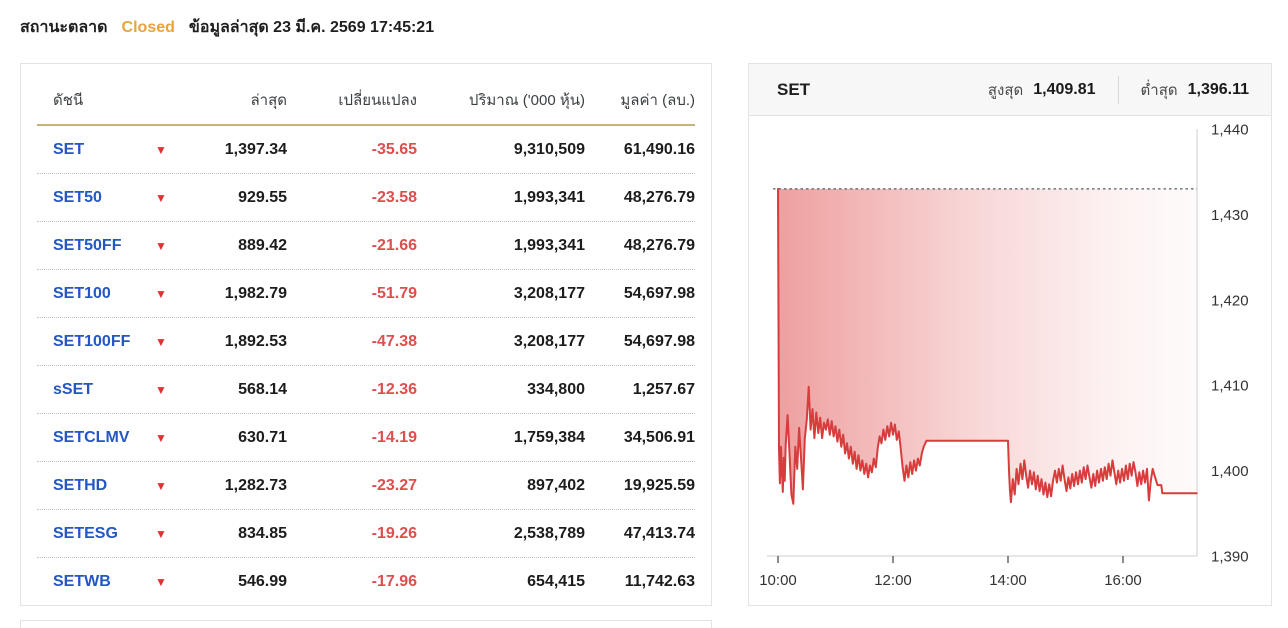 Image resolution: width=1288 pixels, height=628 pixels. I want to click on change-value-cell: -17.96, so click(394, 581).